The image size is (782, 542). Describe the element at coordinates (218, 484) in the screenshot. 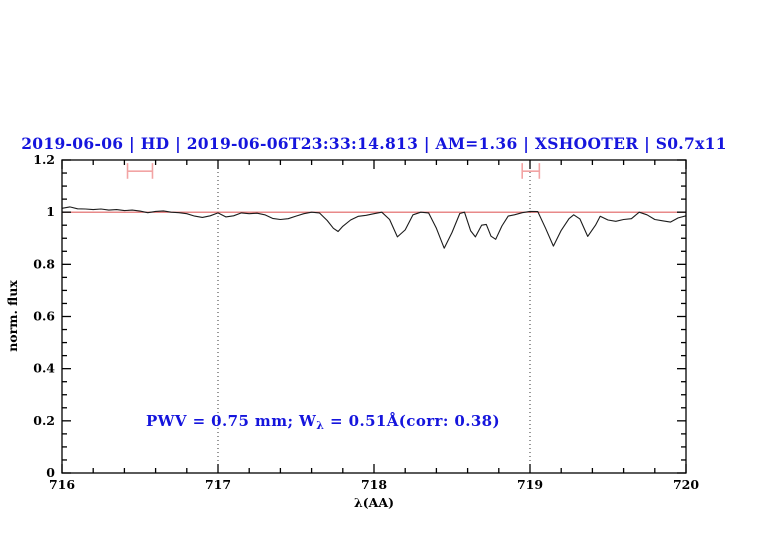

I see `x-tick-label: 717` at that location.